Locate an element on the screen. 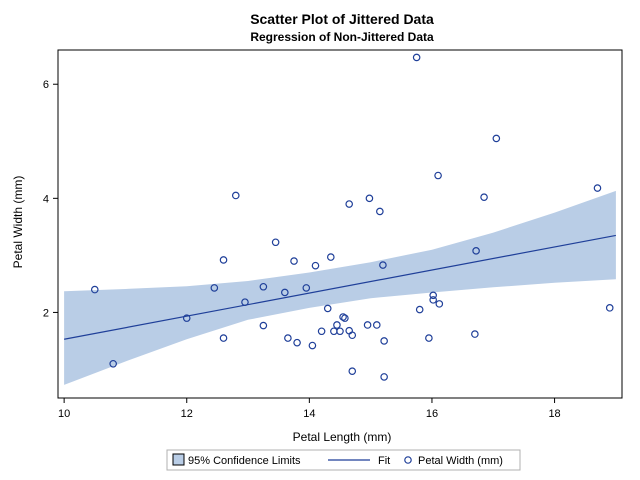  legend-frame is located at coordinates (343, 460).